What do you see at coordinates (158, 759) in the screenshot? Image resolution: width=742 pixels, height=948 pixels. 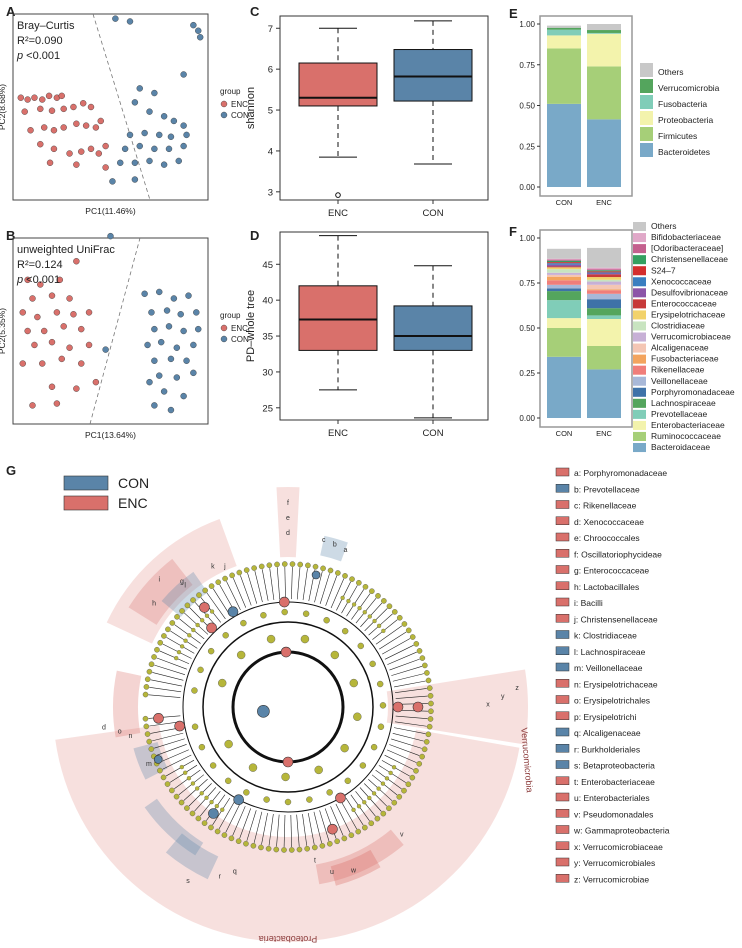 I see `enriched-node-con` at bounding box center [158, 759].